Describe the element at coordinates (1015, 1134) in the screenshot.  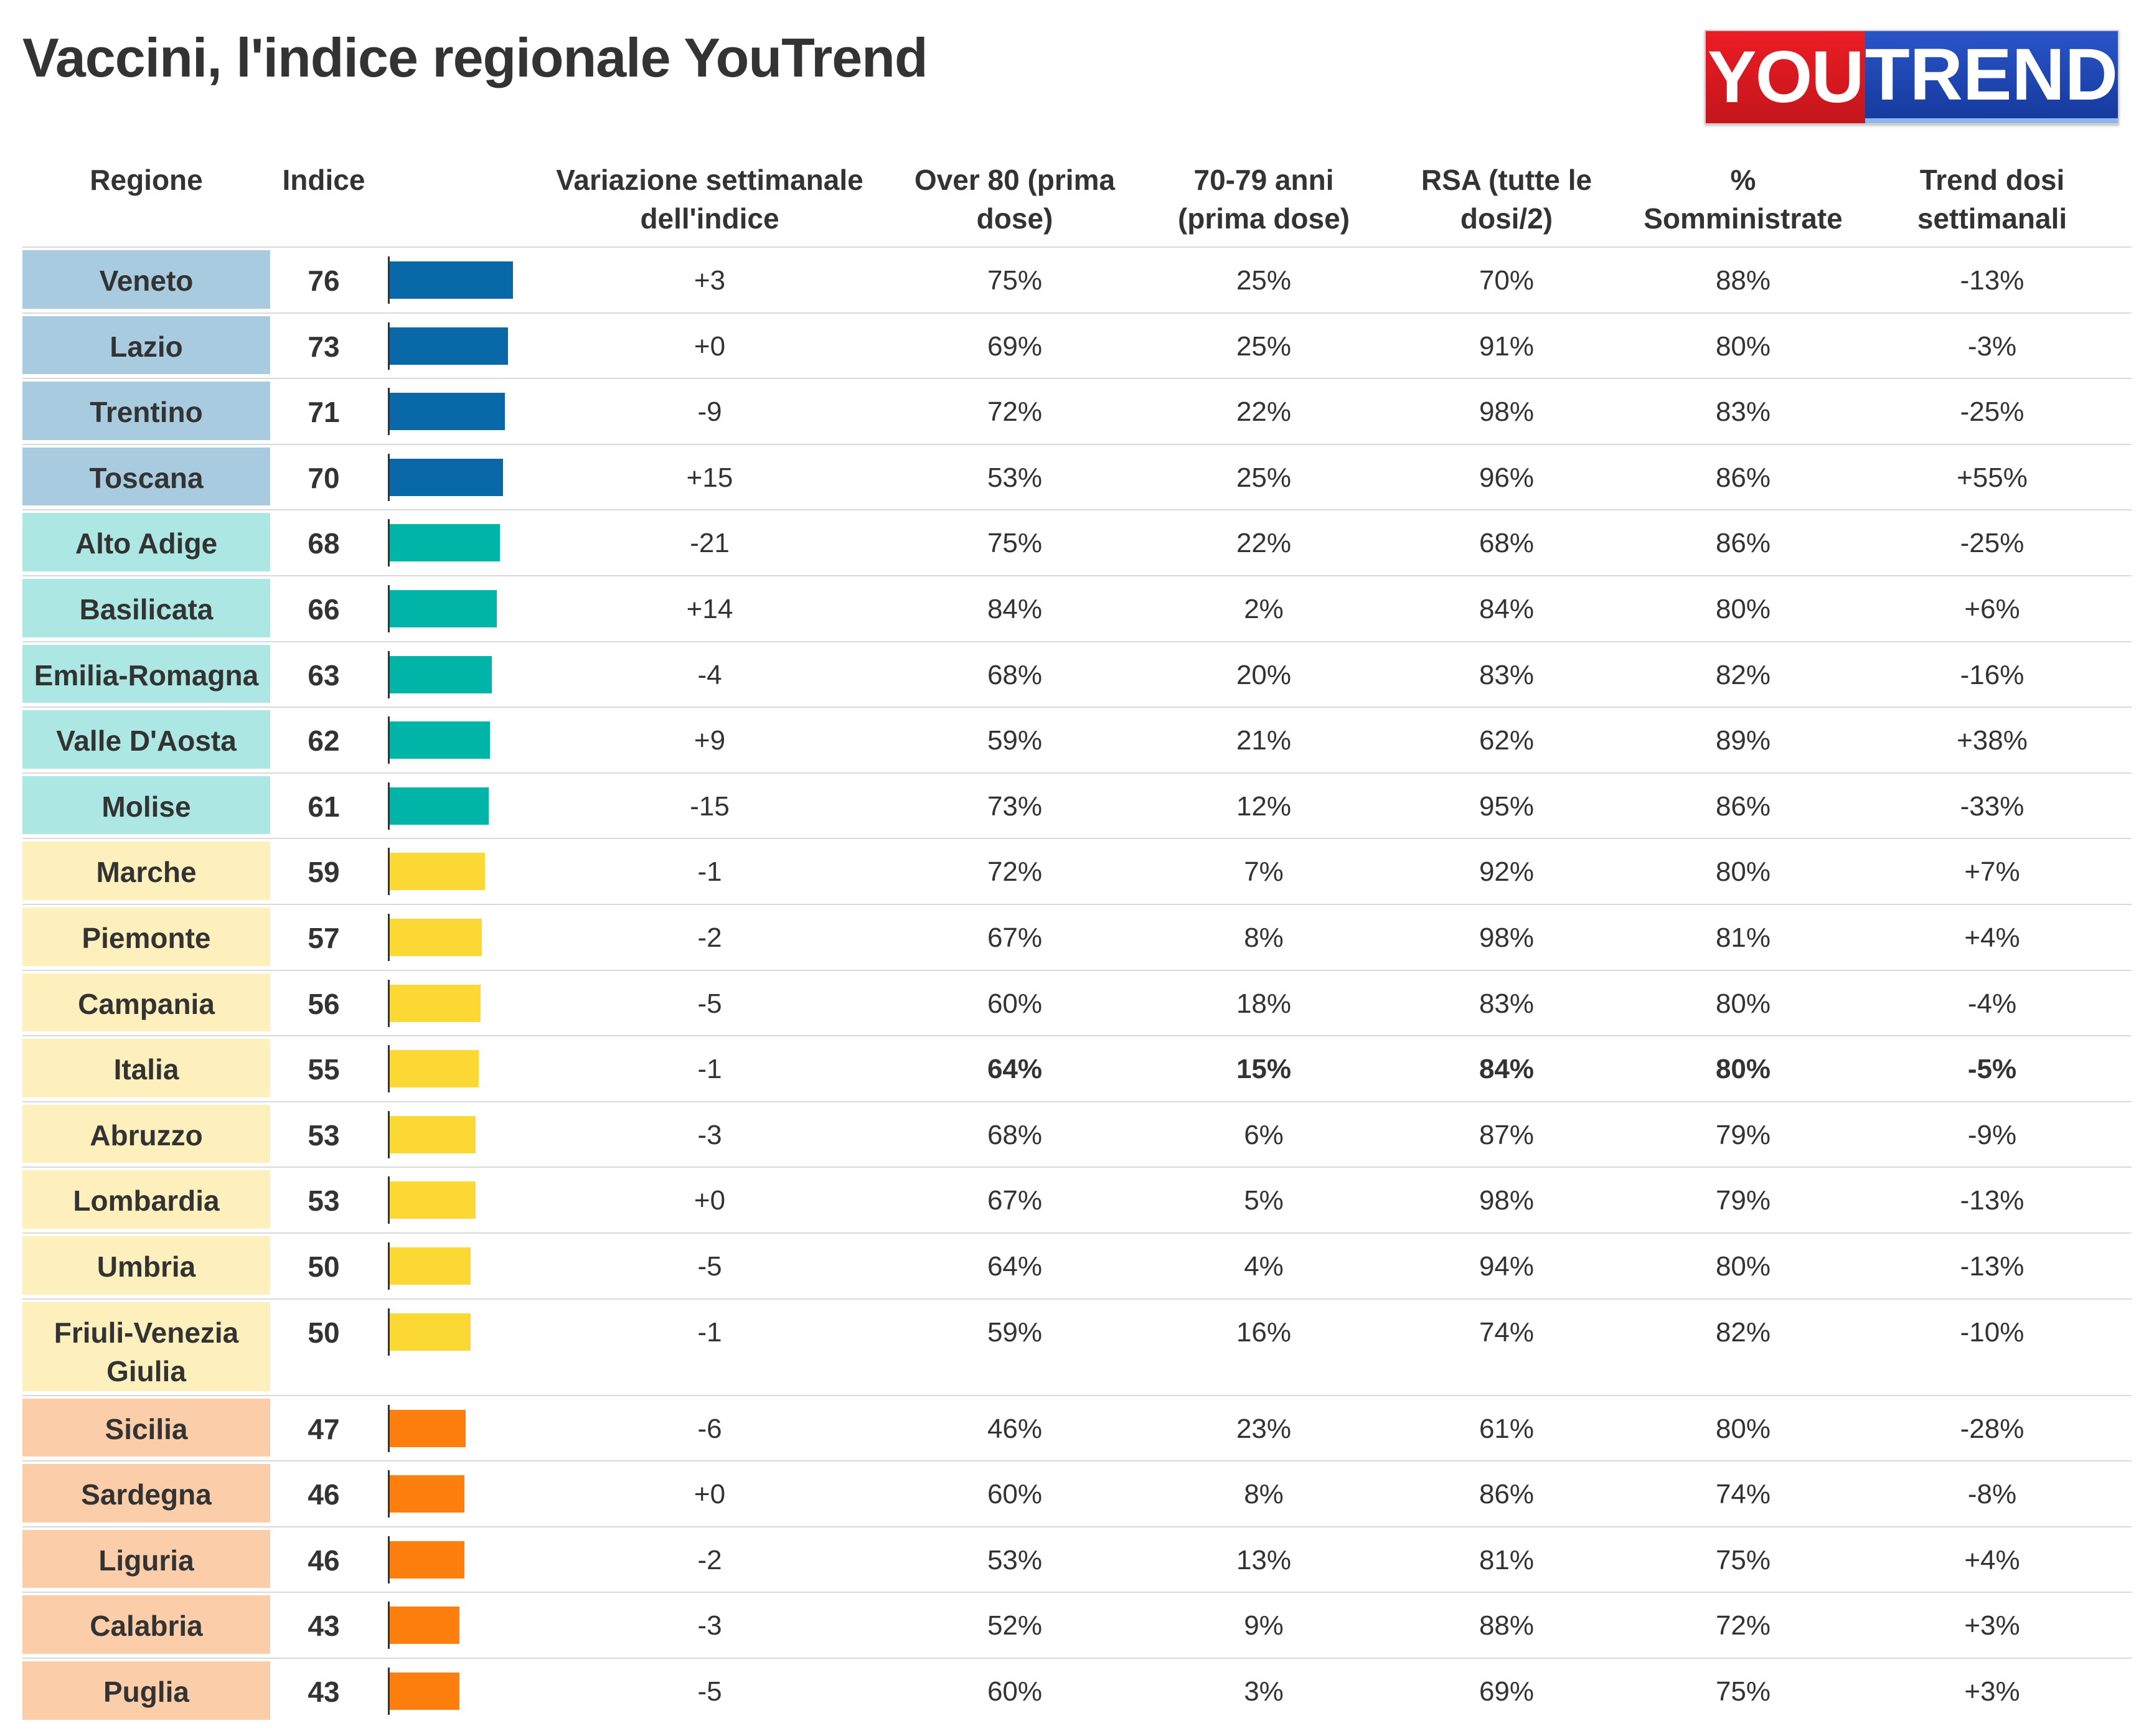
I see `over80-value: 68%` at that location.